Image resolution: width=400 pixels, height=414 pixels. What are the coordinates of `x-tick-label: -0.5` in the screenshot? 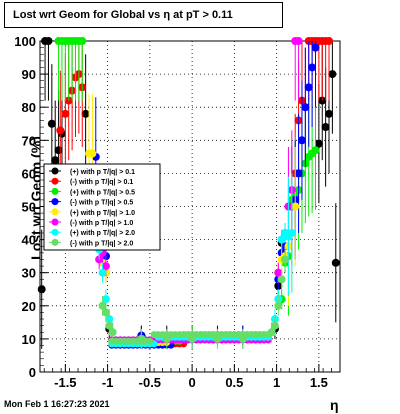 It's located at (150, 382).